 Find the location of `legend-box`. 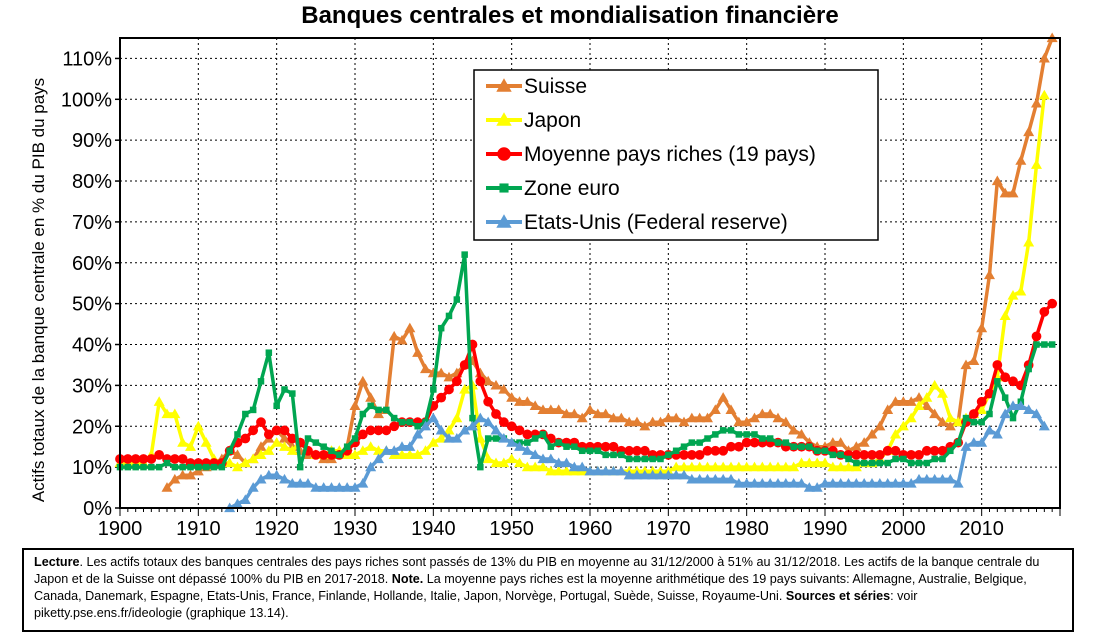

legend-box is located at coordinates (676, 155).